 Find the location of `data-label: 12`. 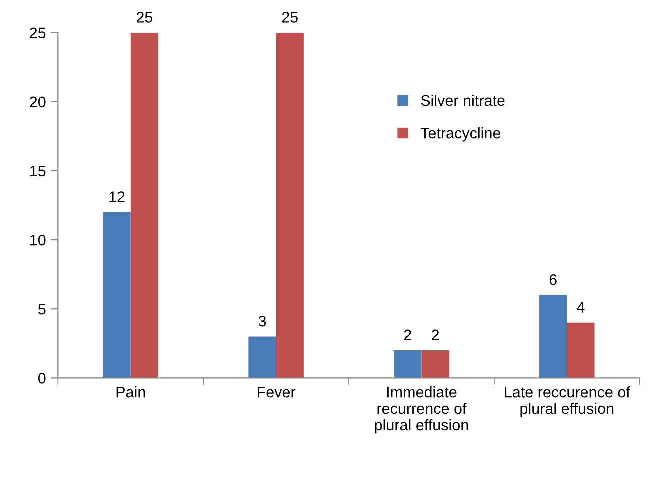

data-label: 12 is located at coordinates (117, 197).